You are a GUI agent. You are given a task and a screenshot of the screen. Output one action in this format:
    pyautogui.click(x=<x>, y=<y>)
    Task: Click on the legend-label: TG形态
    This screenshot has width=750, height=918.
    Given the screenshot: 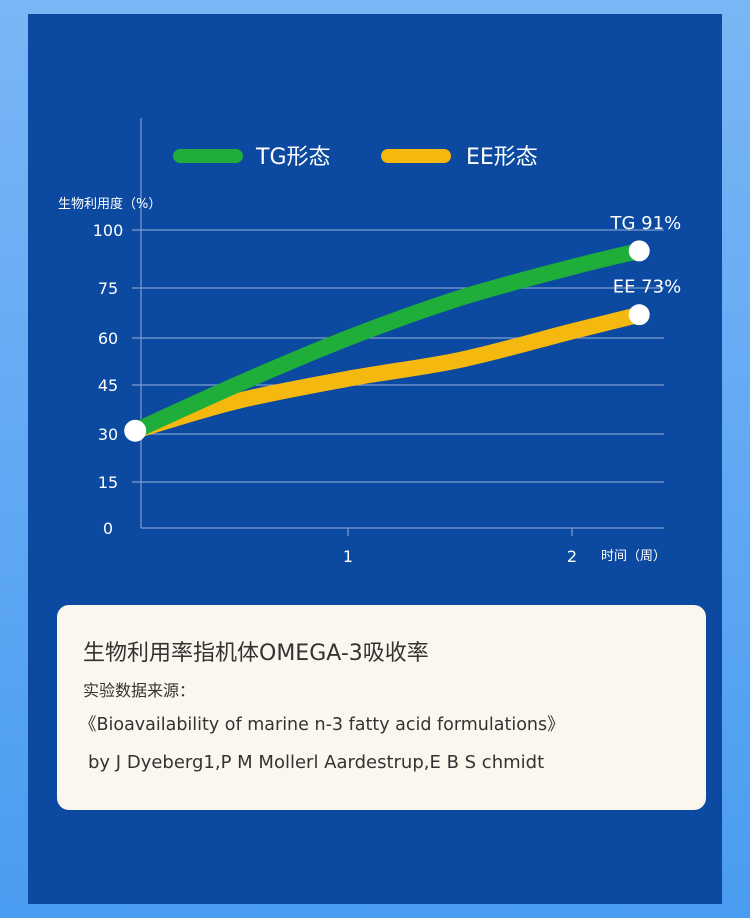 What is the action you would take?
    pyautogui.click(x=293, y=157)
    